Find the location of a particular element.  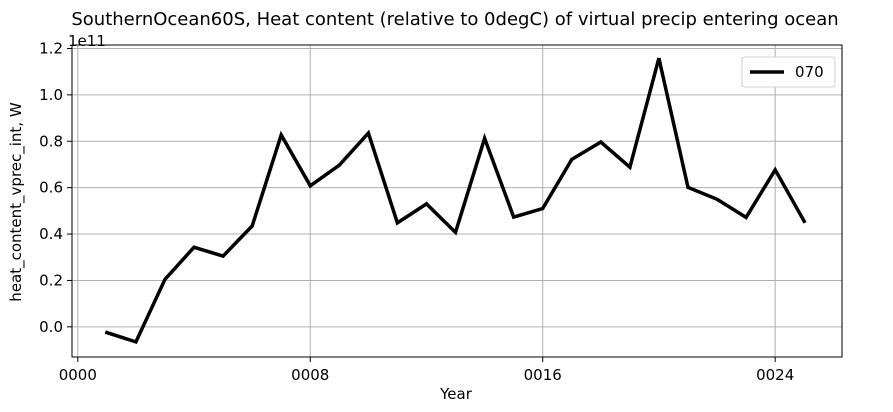

y-offset-label: 1e11 is located at coordinates (87, 41).